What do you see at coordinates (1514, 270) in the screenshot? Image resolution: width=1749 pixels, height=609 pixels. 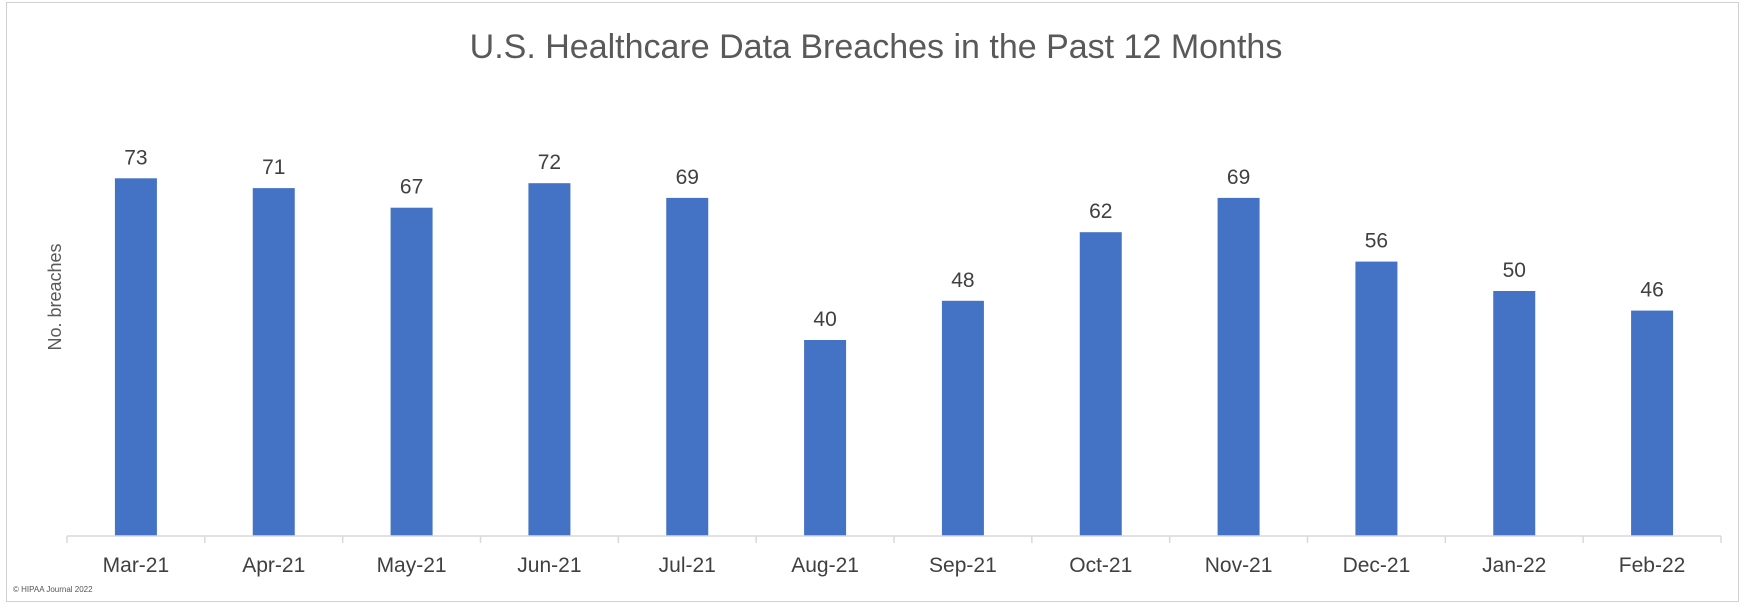 I see `data-label: 50` at bounding box center [1514, 270].